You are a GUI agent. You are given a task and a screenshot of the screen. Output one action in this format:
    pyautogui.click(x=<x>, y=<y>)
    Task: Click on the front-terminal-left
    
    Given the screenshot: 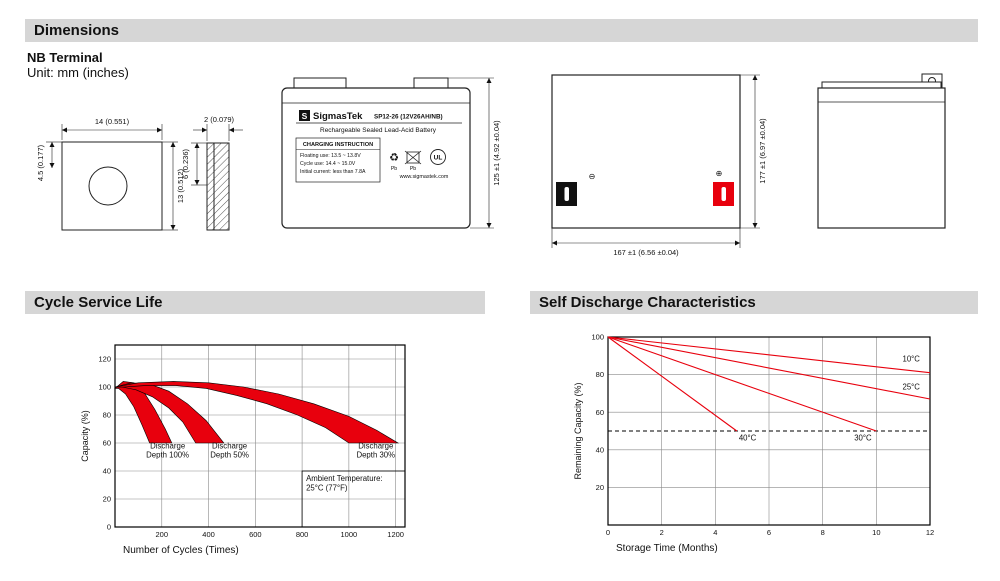 What is the action you would take?
    pyautogui.click(x=320, y=83)
    